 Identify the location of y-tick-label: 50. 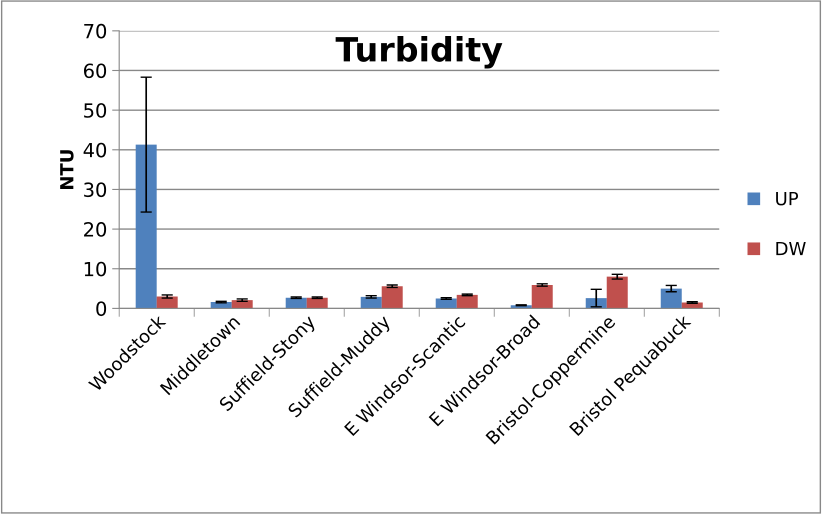
(95, 110).